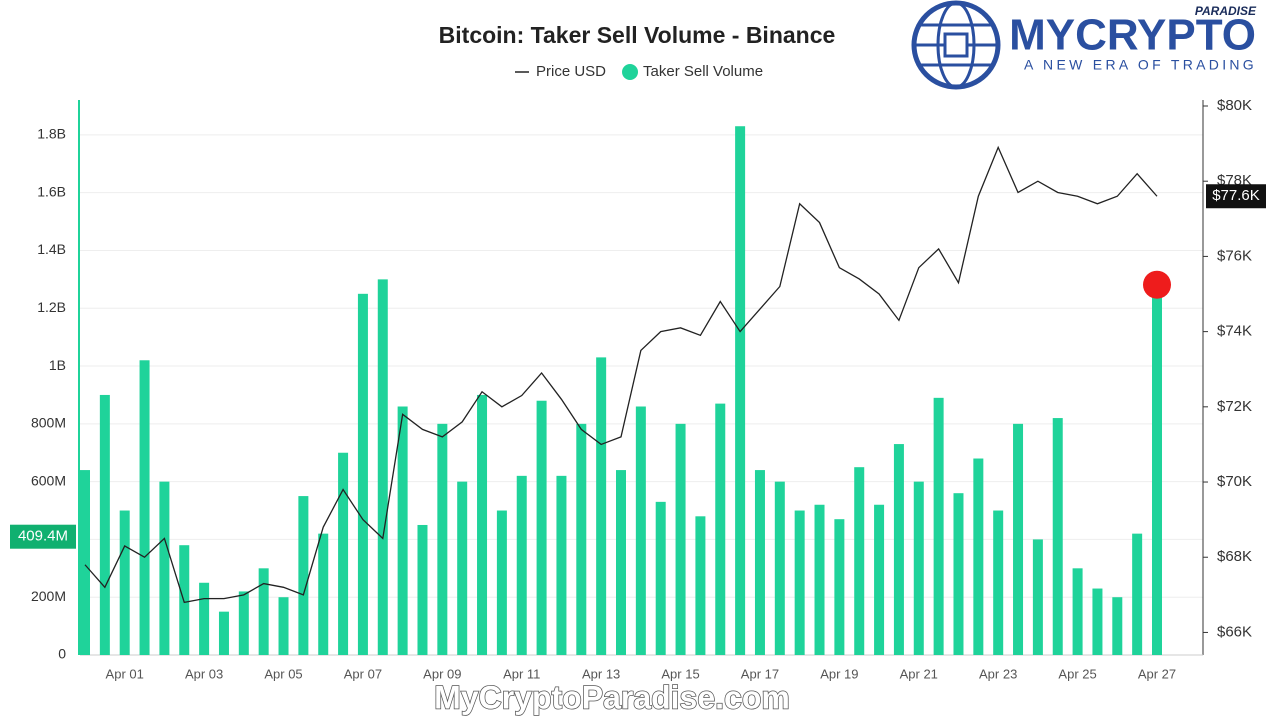 This screenshot has height=720, width=1280. I want to click on logo-main: MYCRYPTO, so click(1132, 35).